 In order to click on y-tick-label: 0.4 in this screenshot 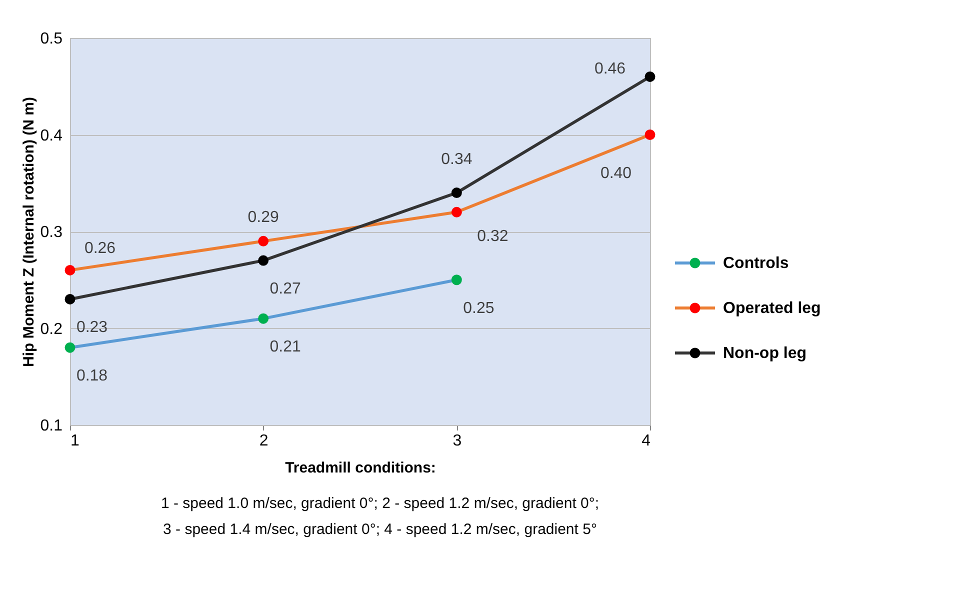, I will do `click(51, 135)`.